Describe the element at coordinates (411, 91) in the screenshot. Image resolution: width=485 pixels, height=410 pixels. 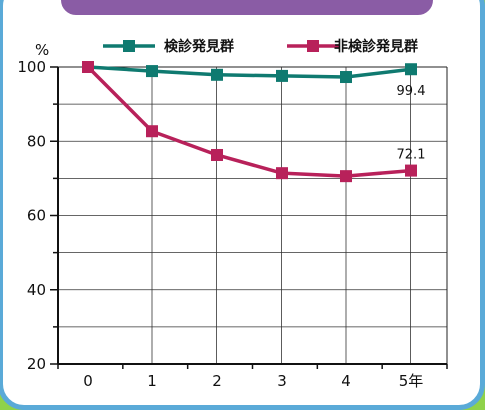
I see `data-label: 99.4` at that location.